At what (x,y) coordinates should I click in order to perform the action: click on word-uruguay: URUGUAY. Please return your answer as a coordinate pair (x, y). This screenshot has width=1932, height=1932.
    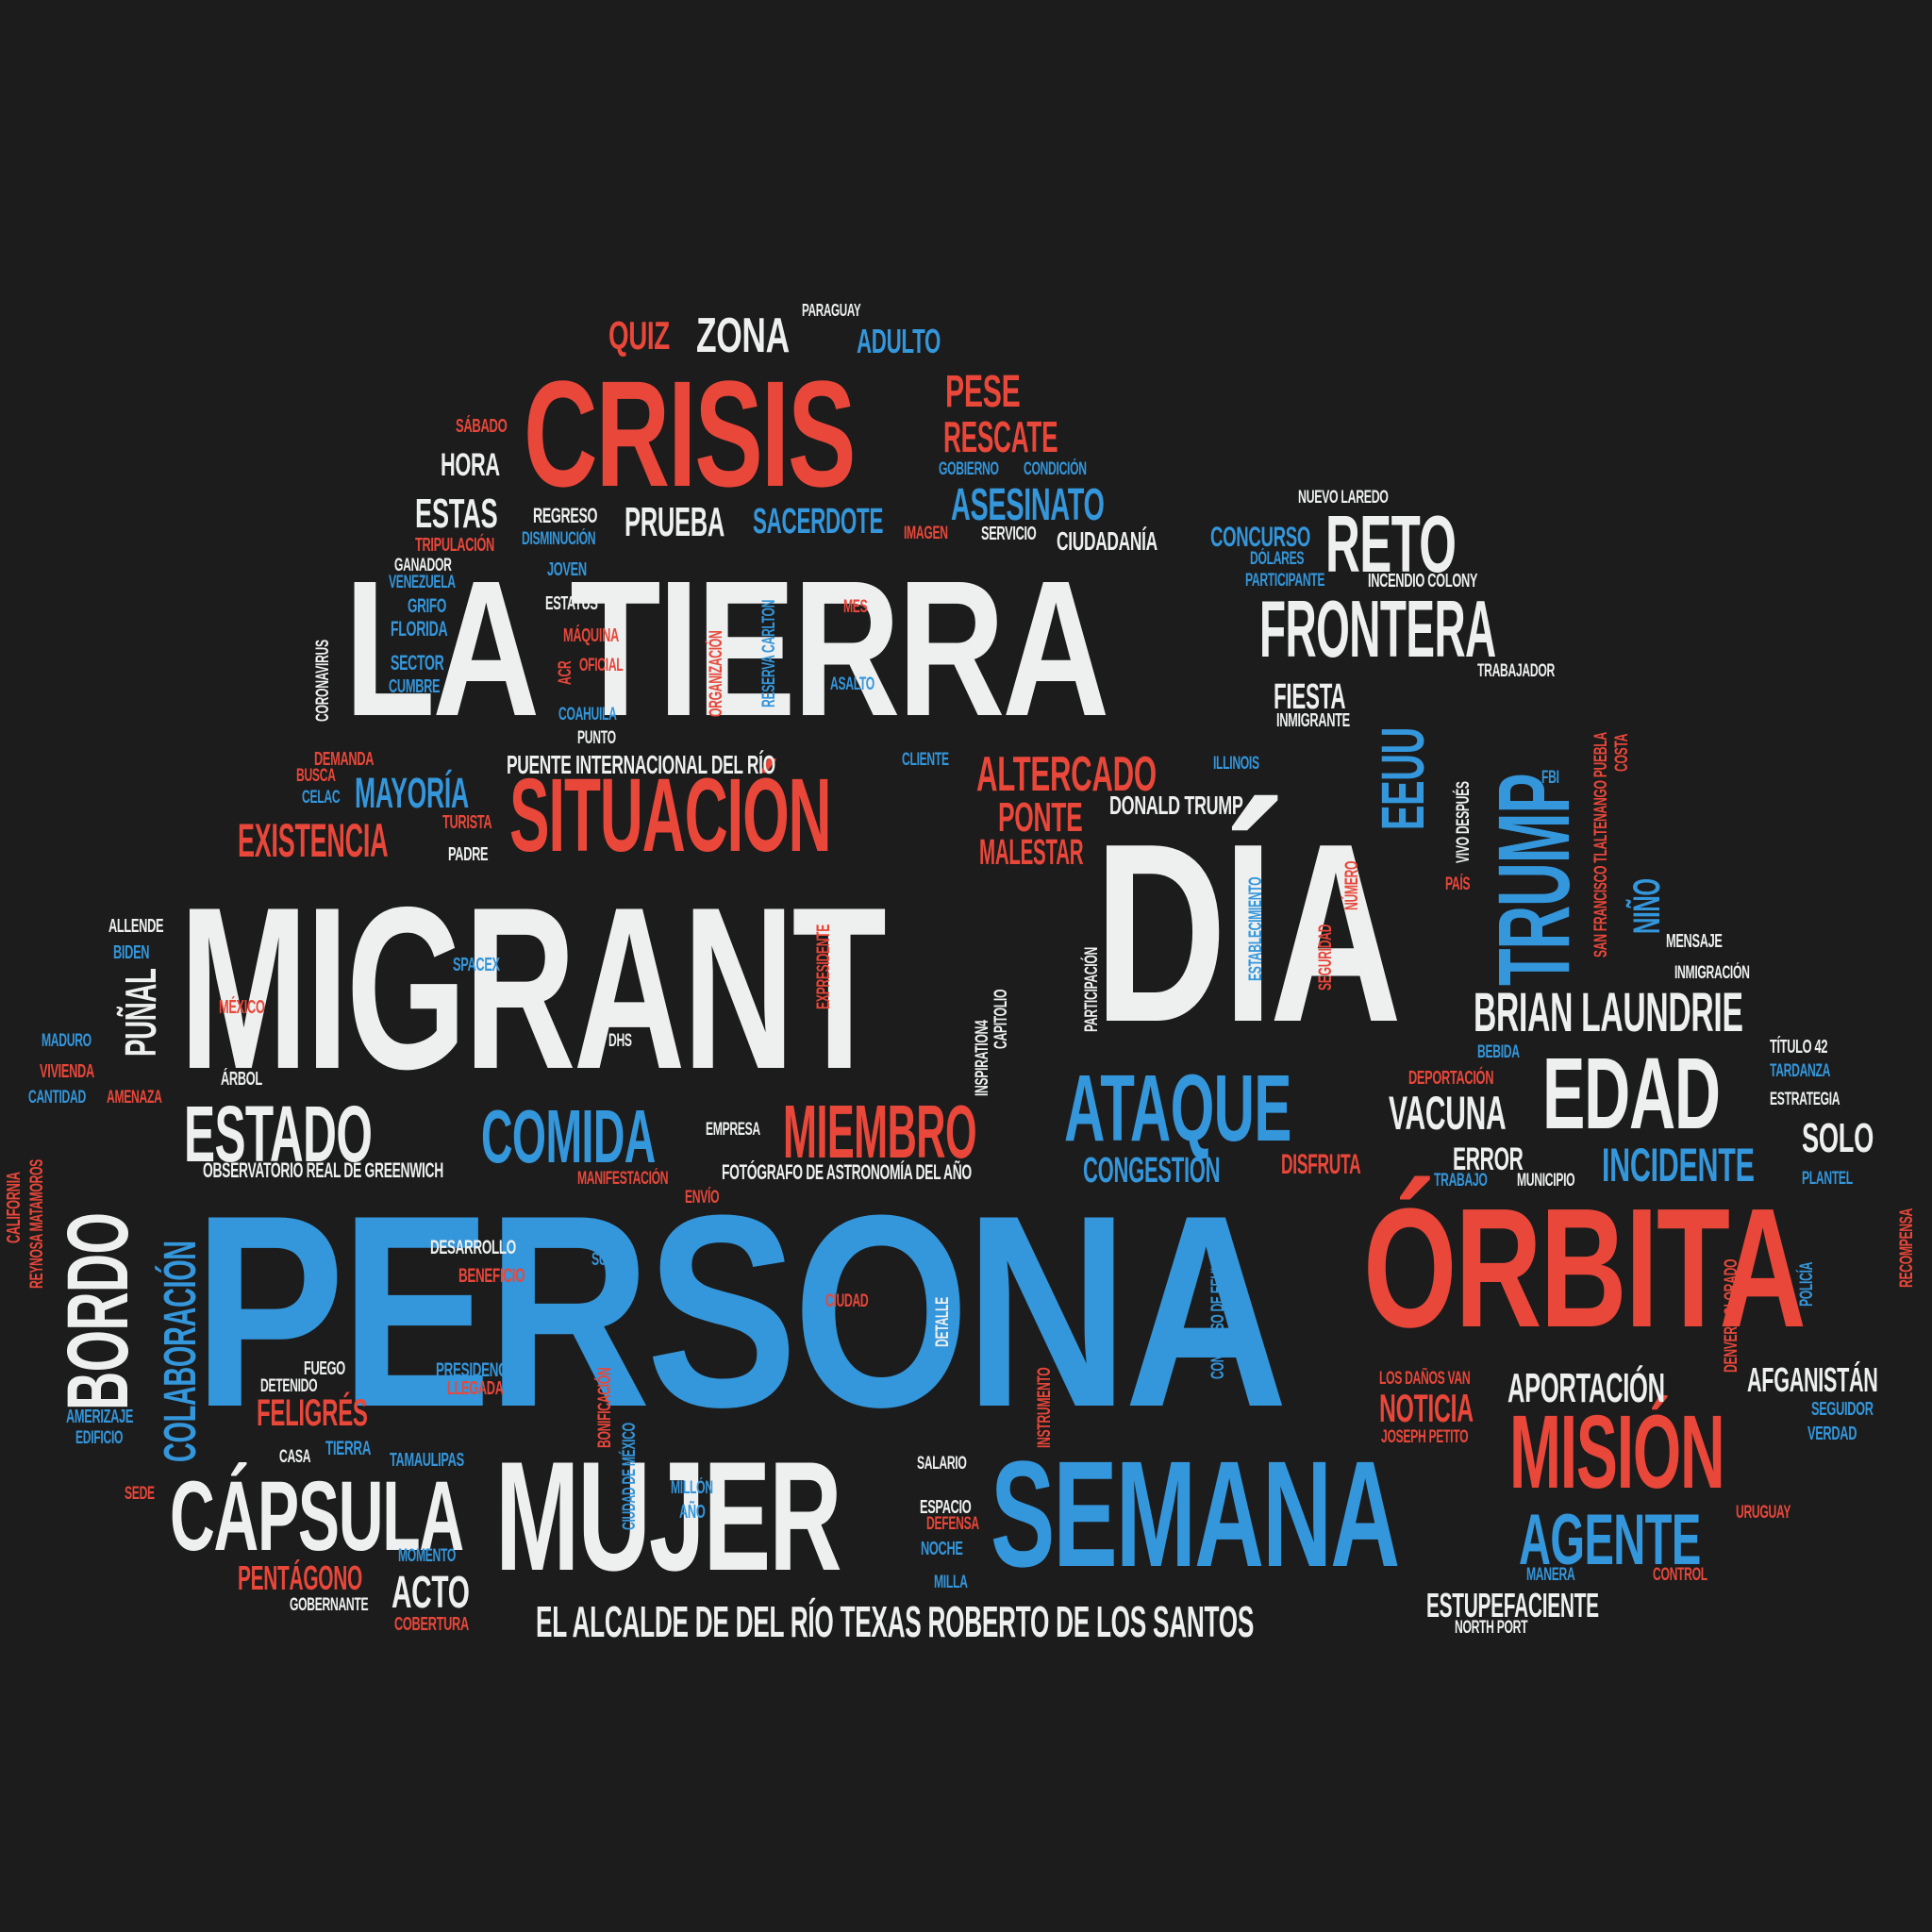
    Looking at the image, I should click on (1763, 1513).